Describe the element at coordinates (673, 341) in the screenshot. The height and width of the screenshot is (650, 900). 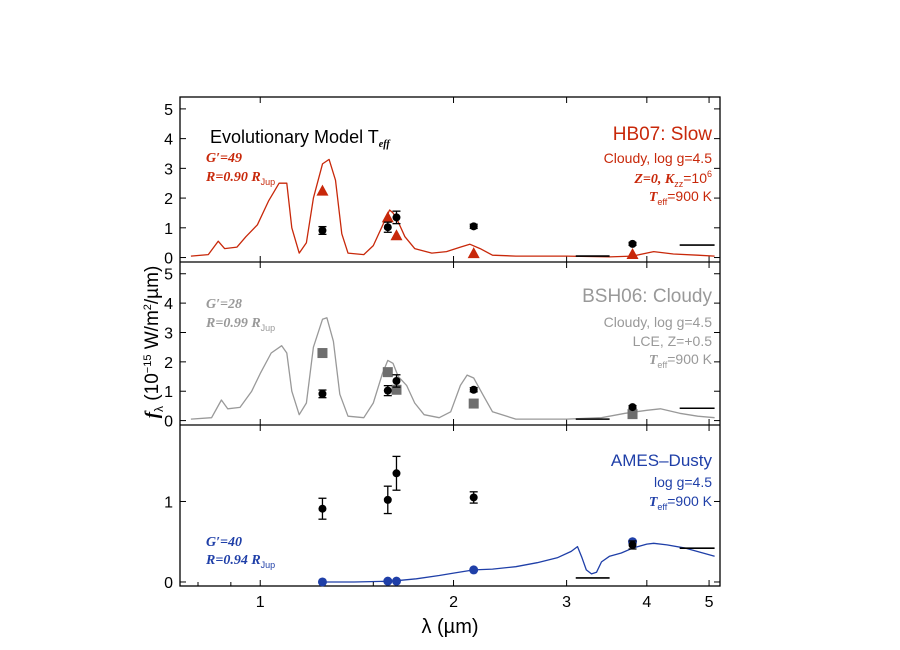
I see `model-param-2: LCE, Z=+0.5` at that location.